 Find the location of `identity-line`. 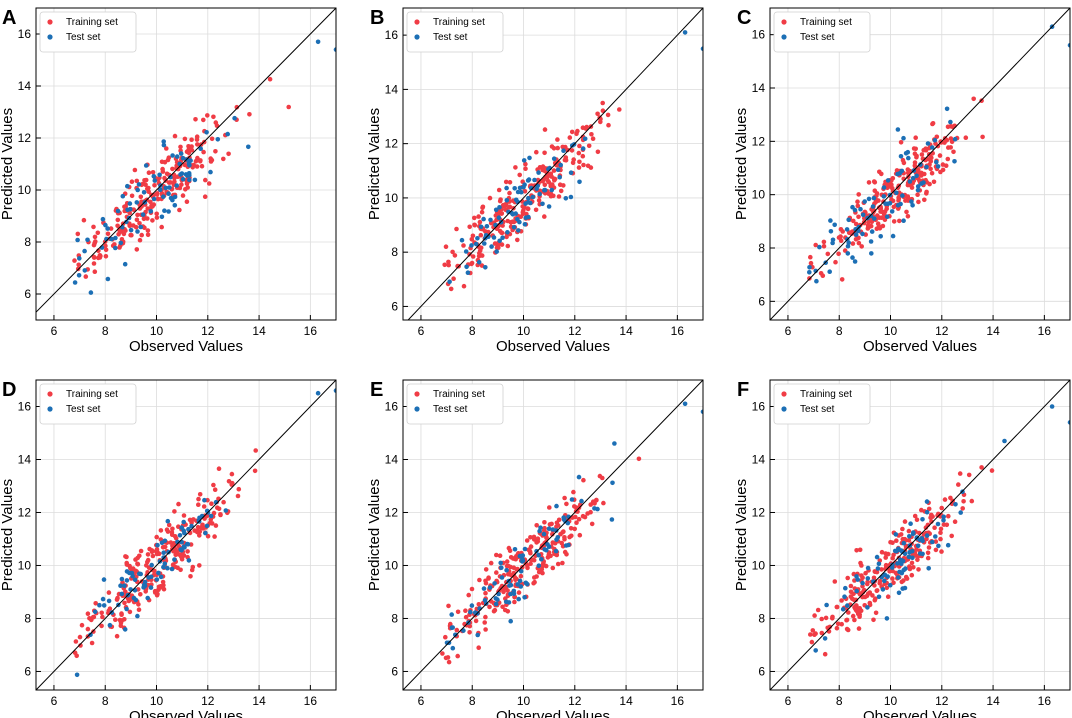

identity-line is located at coordinates (920, 164).